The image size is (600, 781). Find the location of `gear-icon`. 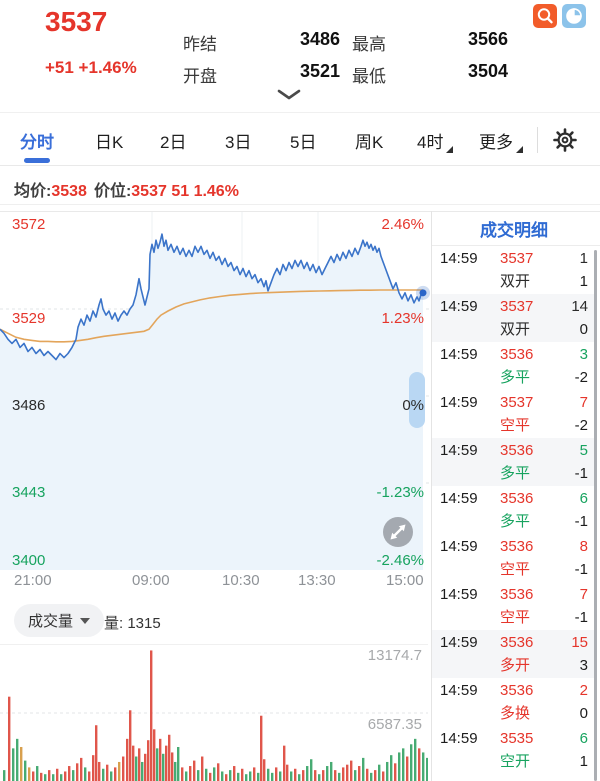

gear-icon is located at coordinates (565, 140).